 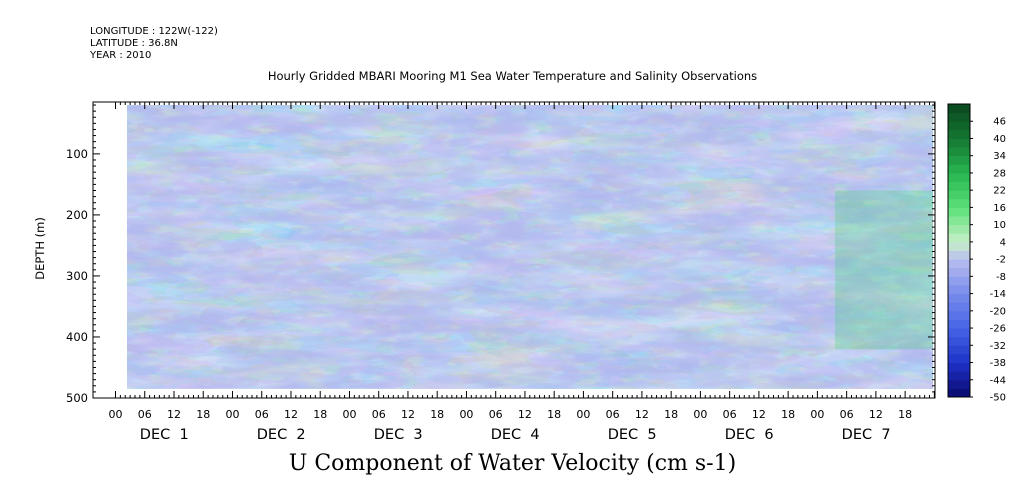 I want to click on x-day-label: DEC 5, so click(x=632, y=435).